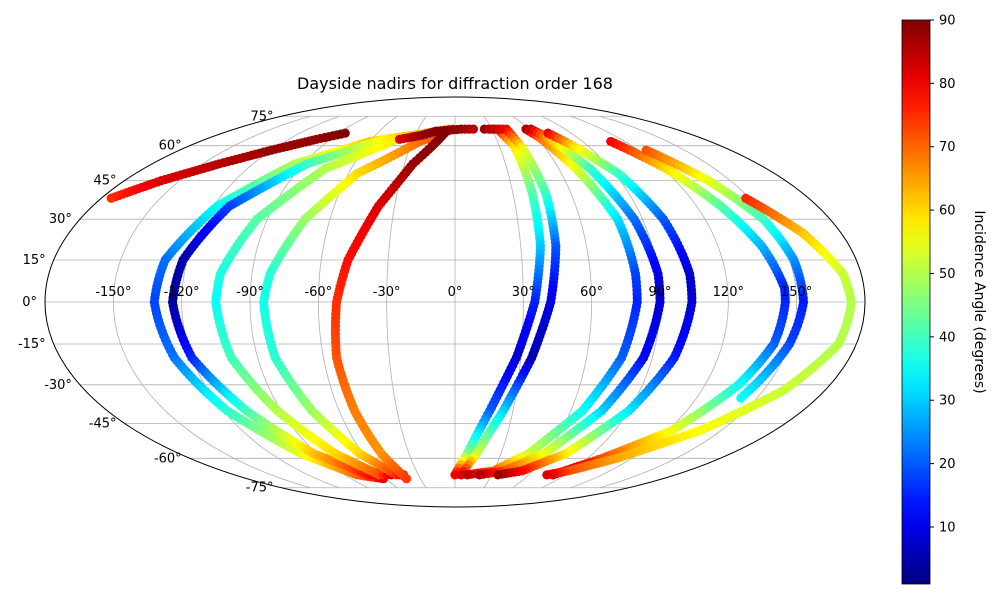  What do you see at coordinates (947, 401) in the screenshot?
I see `colorbar-tick-label: 30` at bounding box center [947, 401].